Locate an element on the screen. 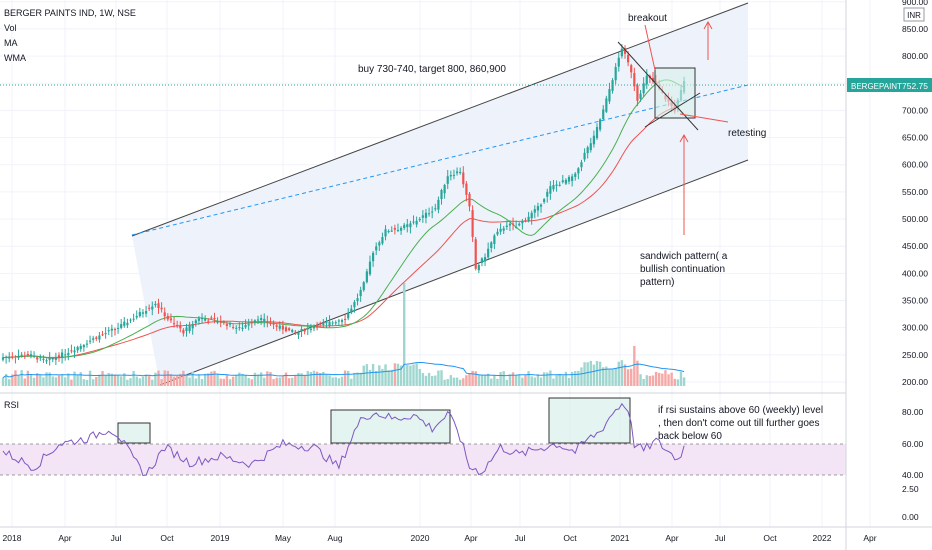 The width and height of the screenshot is (932, 550). price-tick-label: 300.00 is located at coordinates (915, 328).